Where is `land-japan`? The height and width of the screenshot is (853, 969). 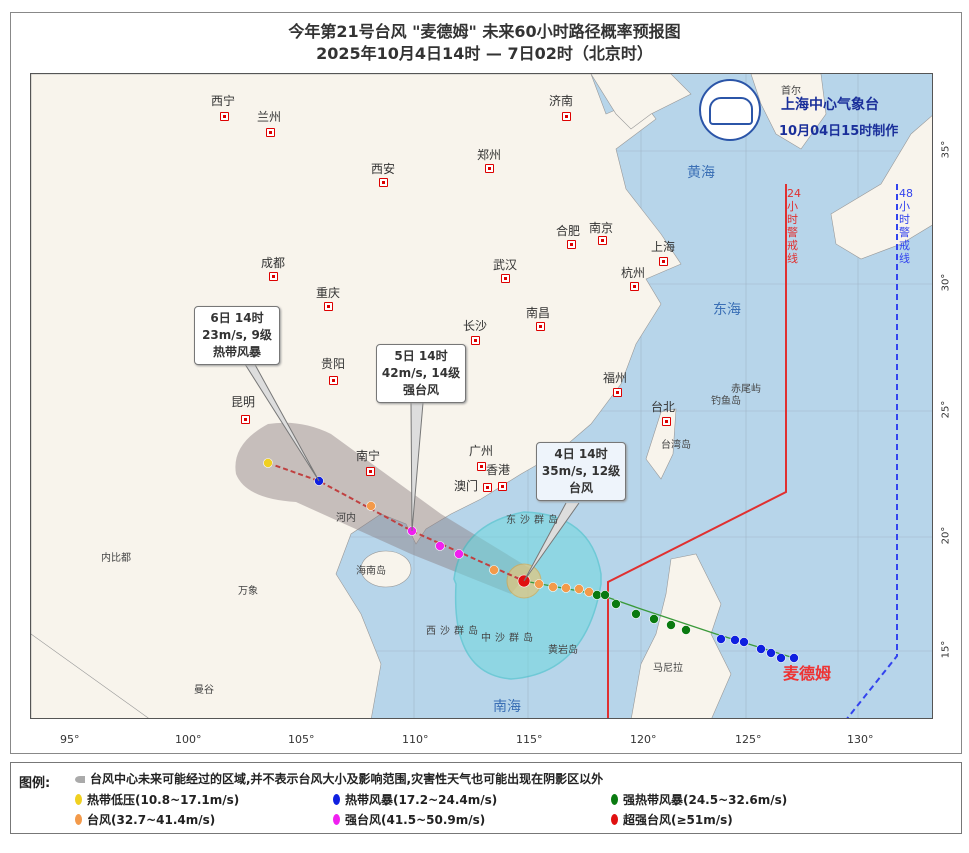
land-japan is located at coordinates (881, 187).